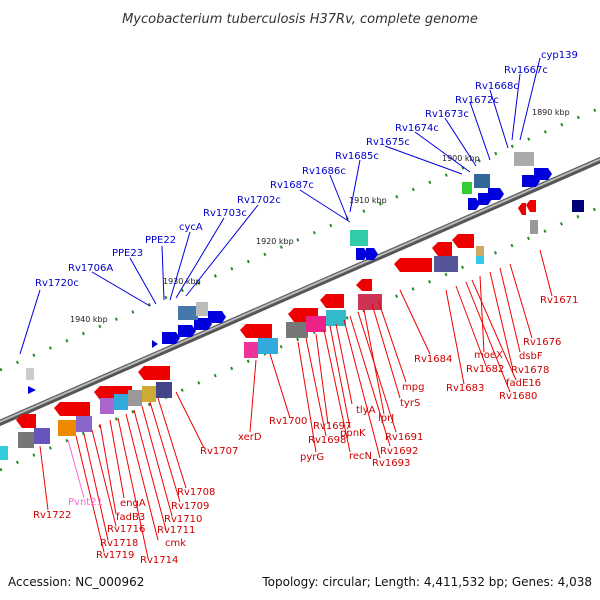  I want to click on gene-label: tlyA, so click(366, 410).